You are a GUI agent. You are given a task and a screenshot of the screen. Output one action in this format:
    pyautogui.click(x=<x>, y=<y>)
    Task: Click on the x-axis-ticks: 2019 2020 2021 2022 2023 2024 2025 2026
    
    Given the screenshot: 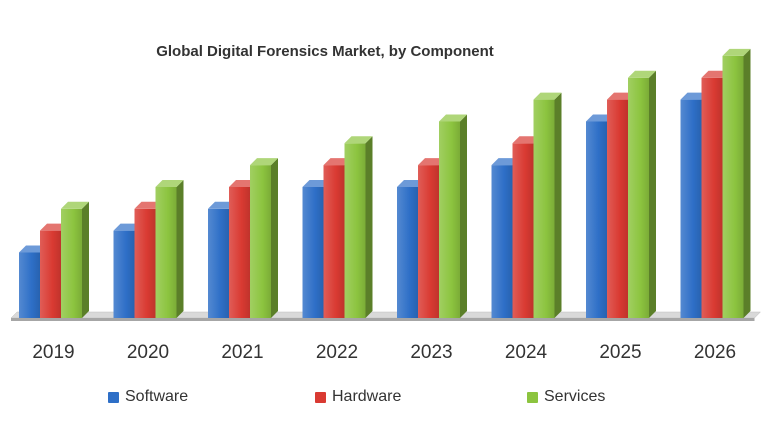 What is the action you would take?
    pyautogui.click(x=384, y=352)
    